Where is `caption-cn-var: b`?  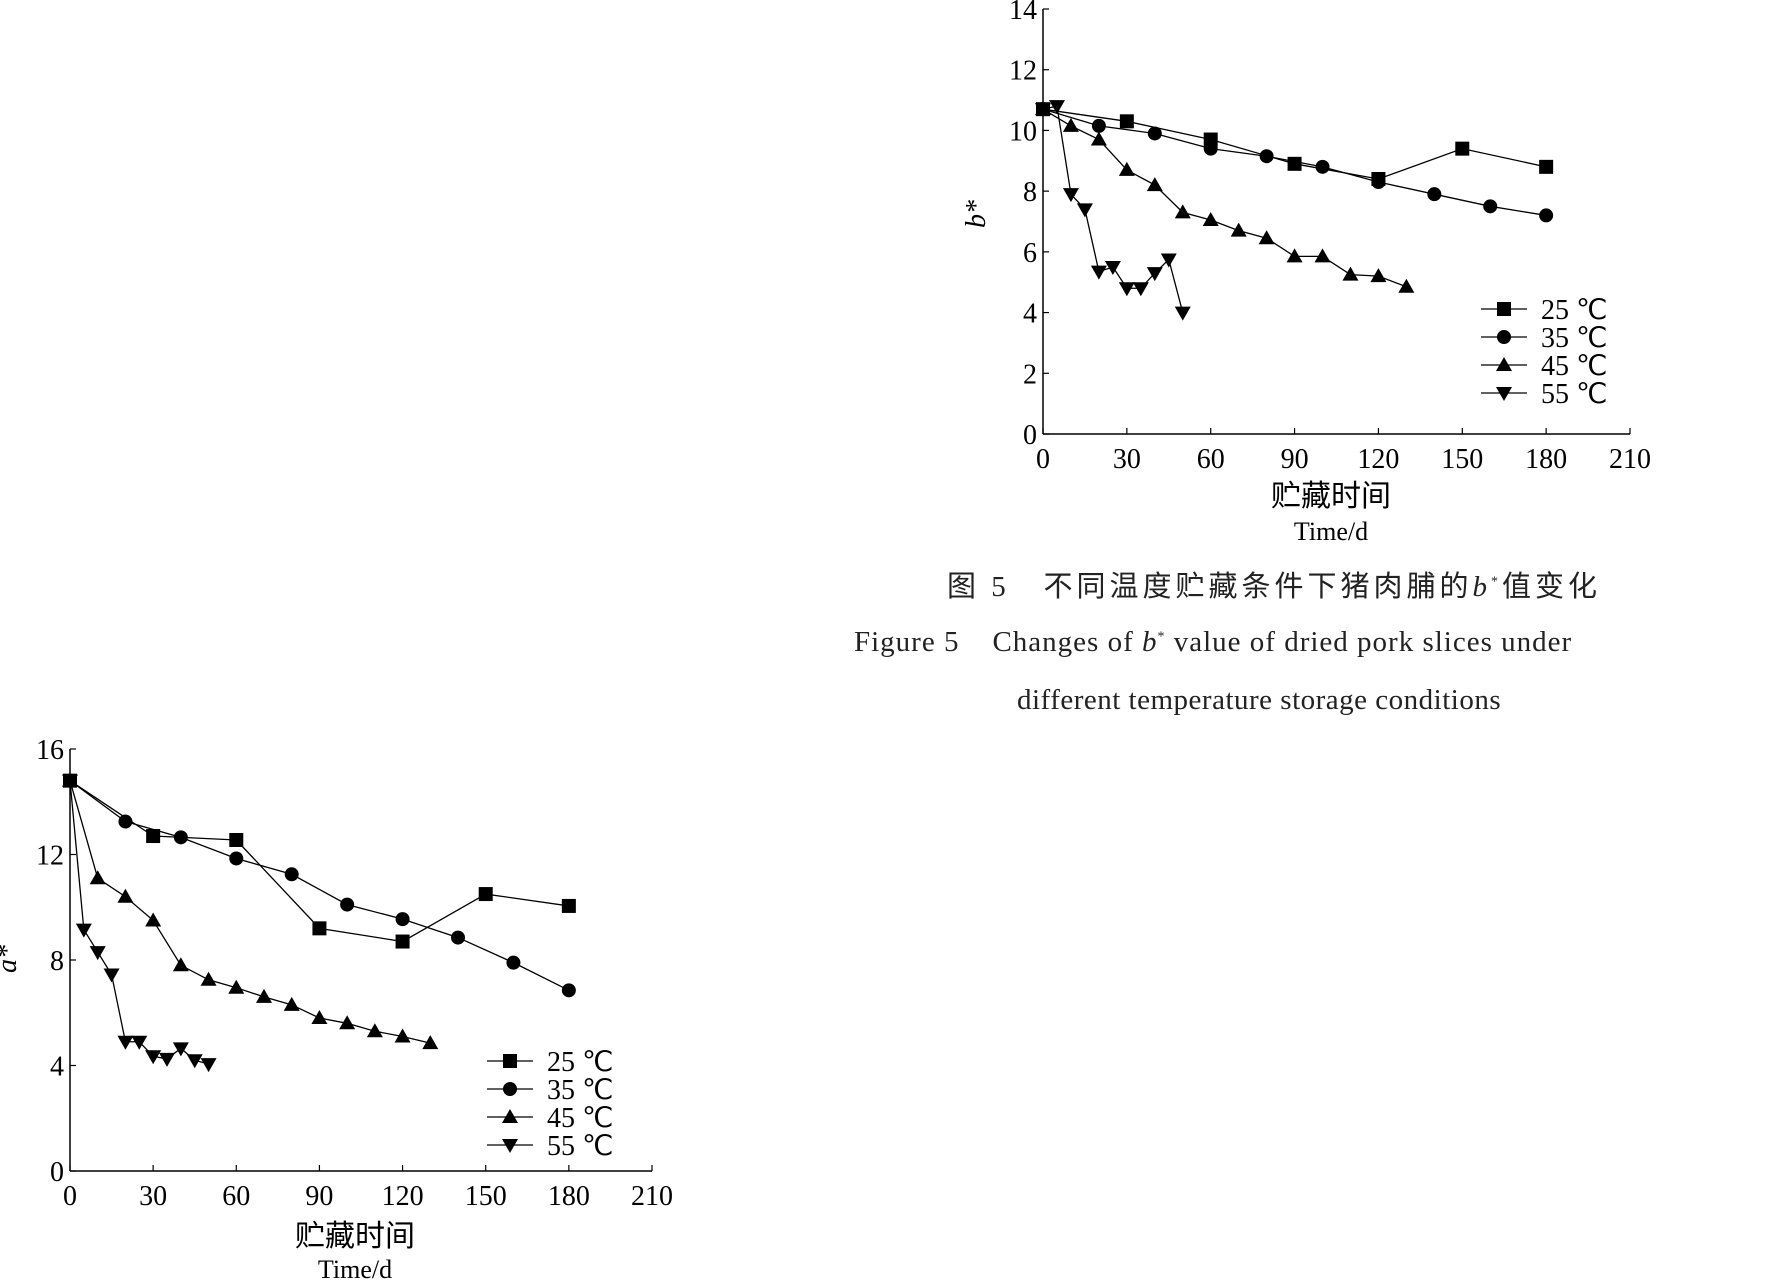
caption-cn-var: b is located at coordinates (1482, 587).